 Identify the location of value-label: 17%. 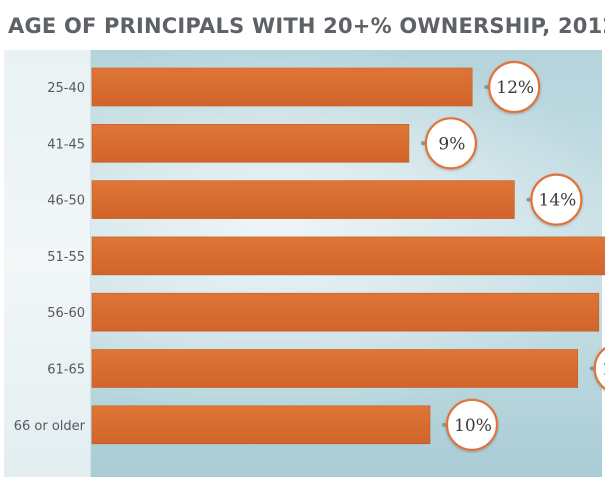
(603, 370).